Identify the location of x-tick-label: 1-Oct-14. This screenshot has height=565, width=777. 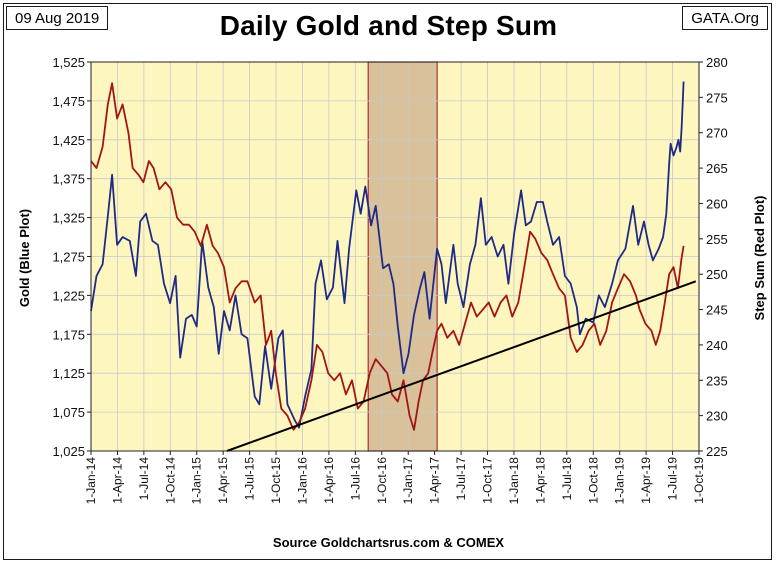
(170, 480).